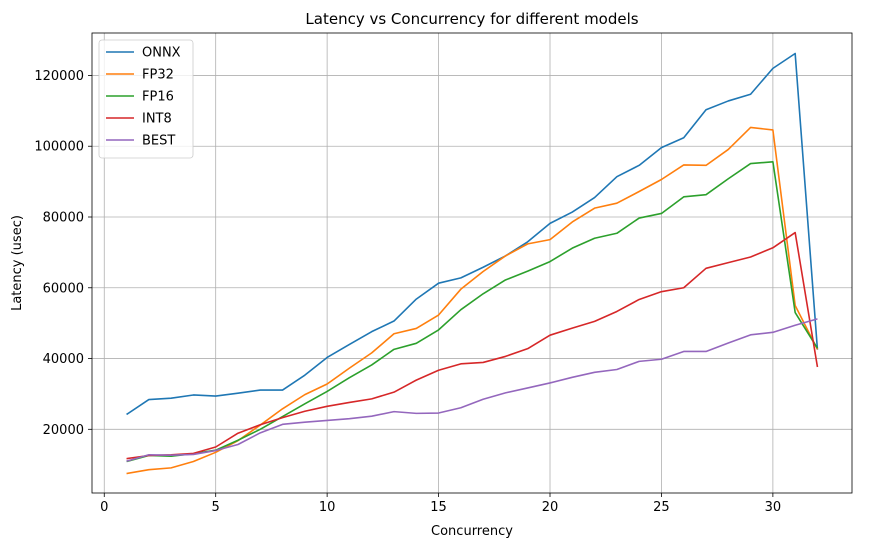 Image resolution: width=876 pixels, height=547 pixels. What do you see at coordinates (438, 507) in the screenshot?
I see `x-tick-label: 15` at bounding box center [438, 507].